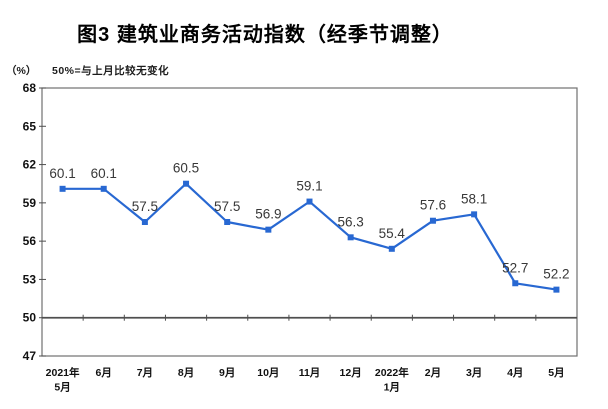 Image resolution: width=608 pixels, height=409 pixels. Describe the element at coordinates (186, 373) in the screenshot. I see `x-axis-label: 8月` at that location.